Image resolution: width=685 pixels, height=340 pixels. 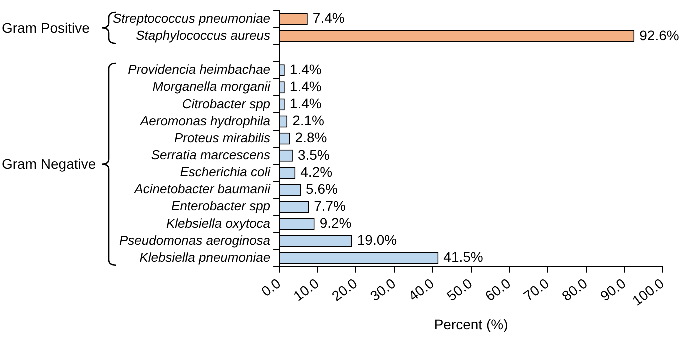 What do you see at coordinates (218, 223) in the screenshot?
I see `y-tick-label: Klebsiella oxytoca` at bounding box center [218, 223].